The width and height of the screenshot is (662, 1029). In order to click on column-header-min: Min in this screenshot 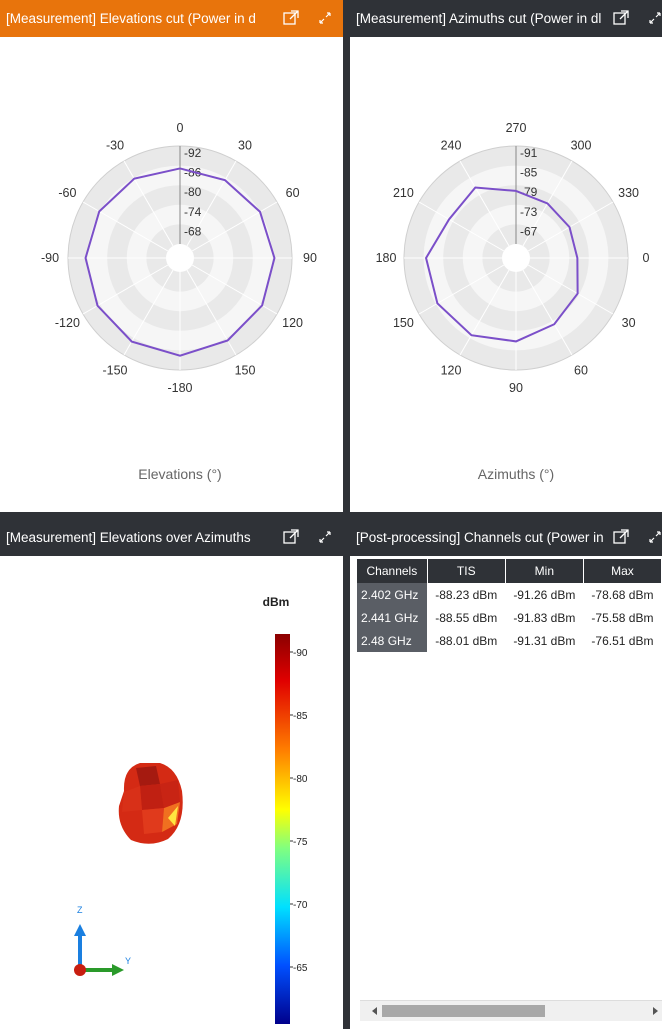, I will do `click(544, 571)`.